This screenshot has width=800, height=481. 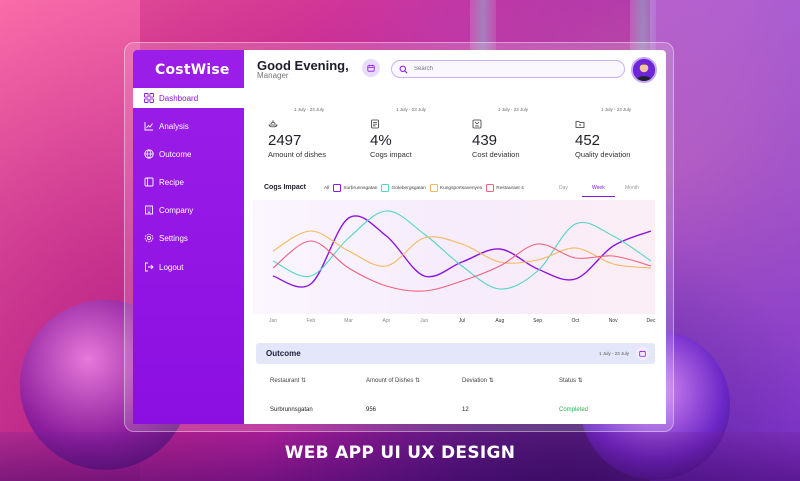 What do you see at coordinates (455, 353) in the screenshot?
I see `outcome-header: Outcome 1 July - 23 July` at bounding box center [455, 353].